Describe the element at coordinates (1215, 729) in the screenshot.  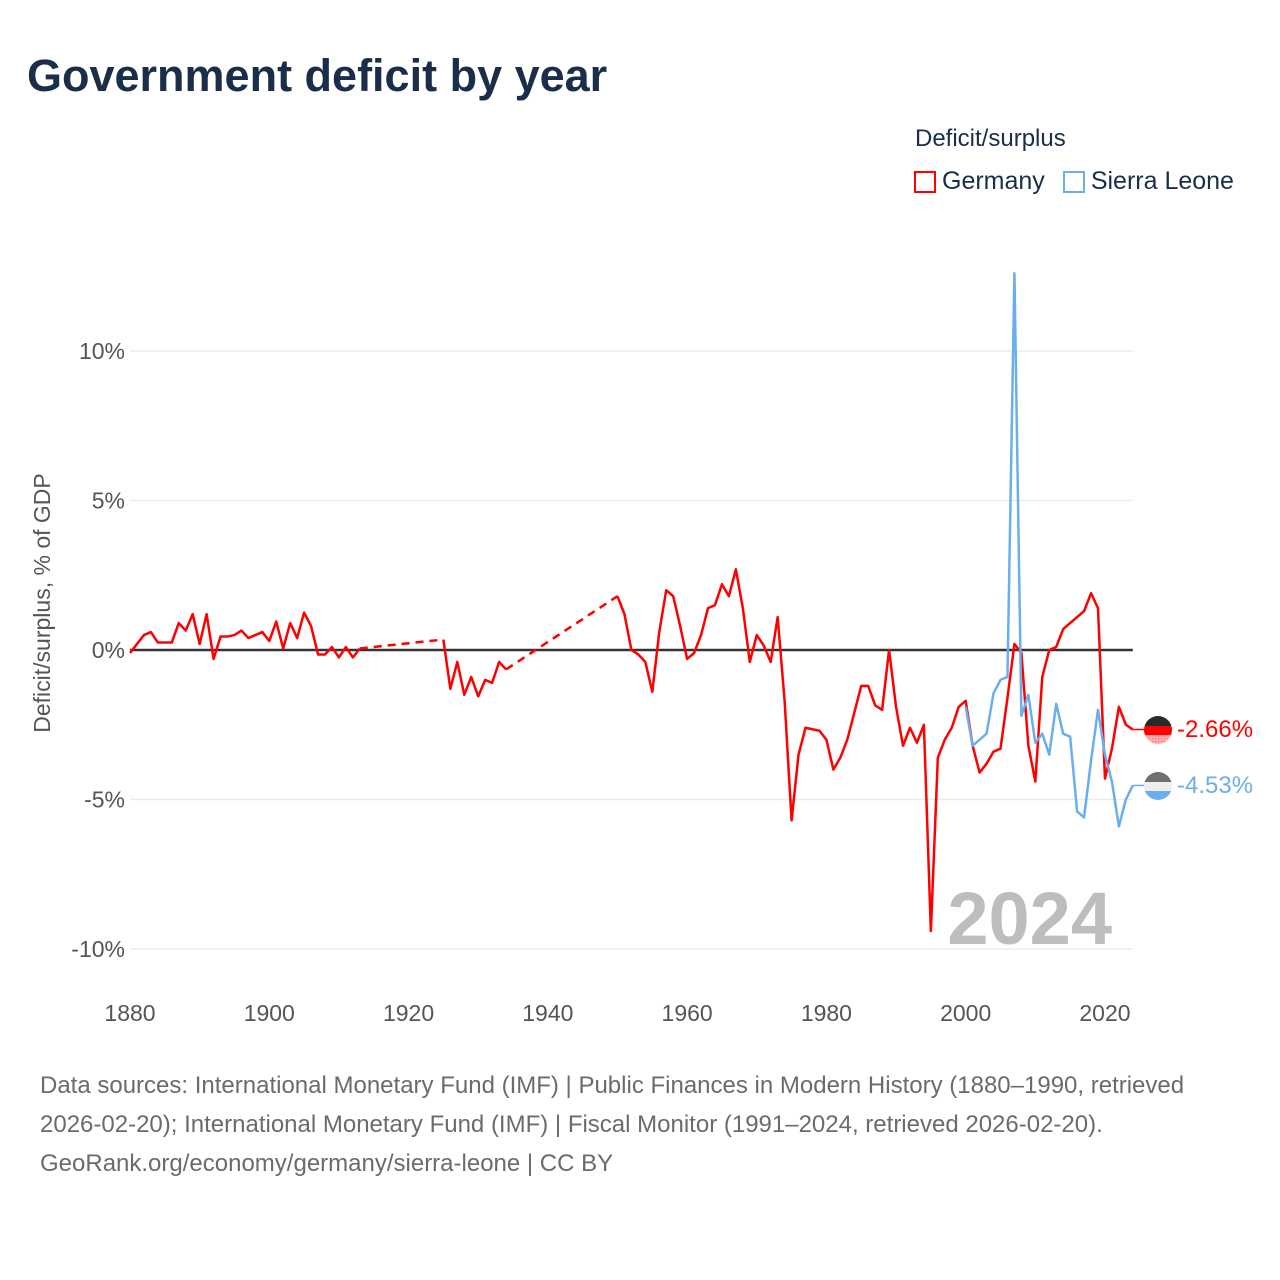
I see `germany-end-label: -2.66%` at that location.